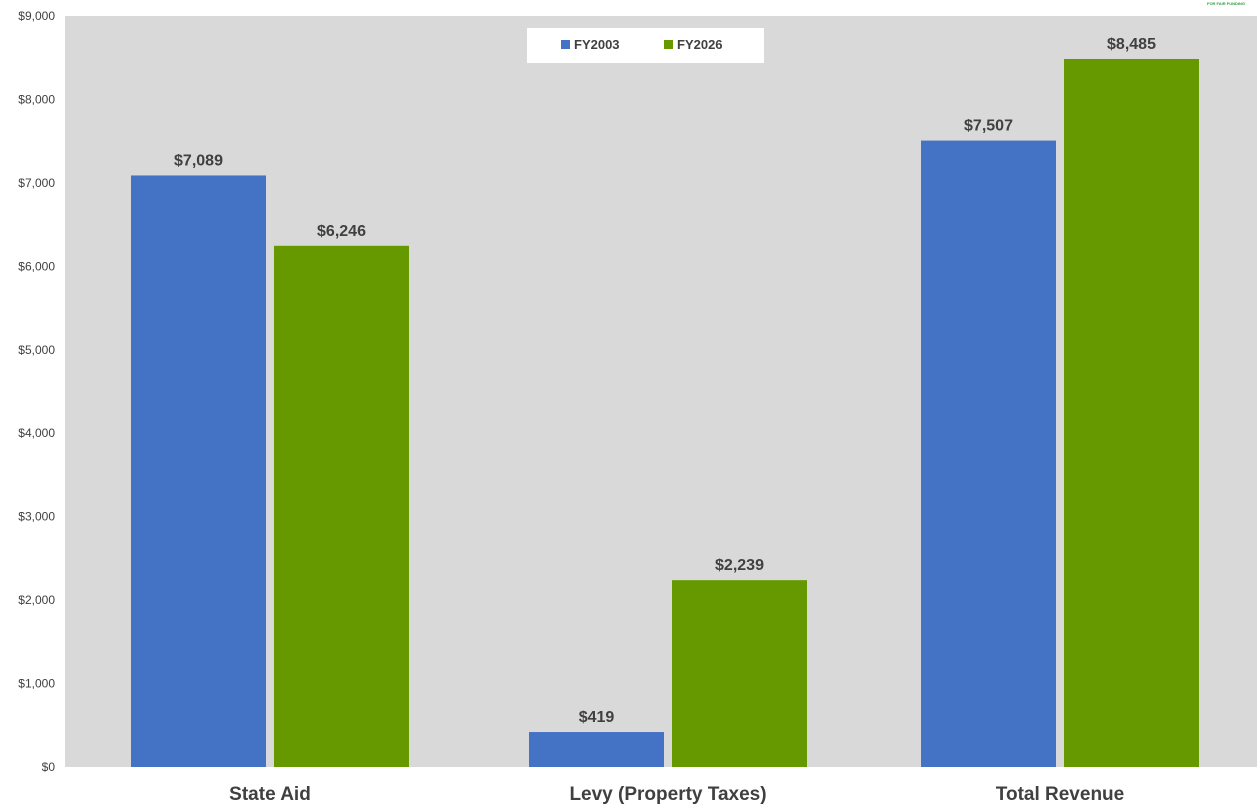  Describe the element at coordinates (270, 794) in the screenshot. I see `category-label: State Aid` at that location.